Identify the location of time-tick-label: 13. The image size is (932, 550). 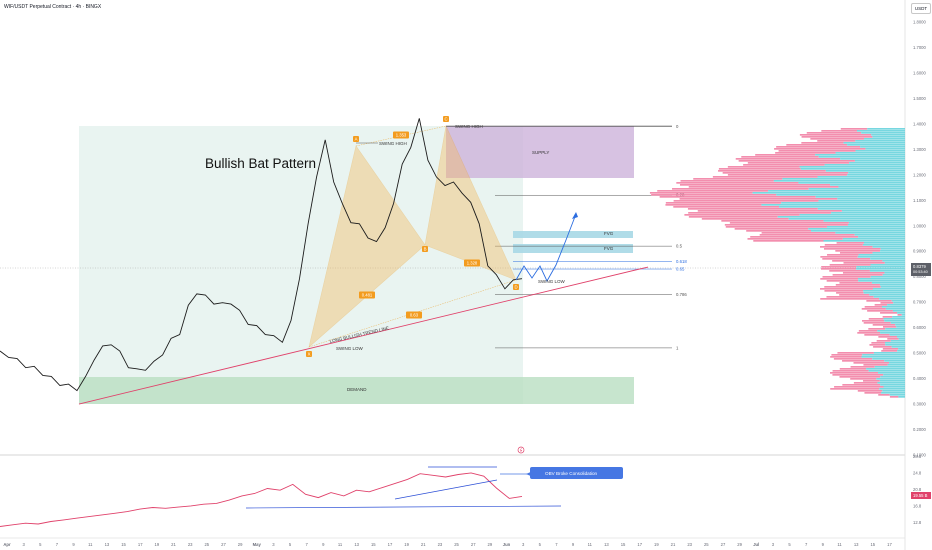
(606, 544).